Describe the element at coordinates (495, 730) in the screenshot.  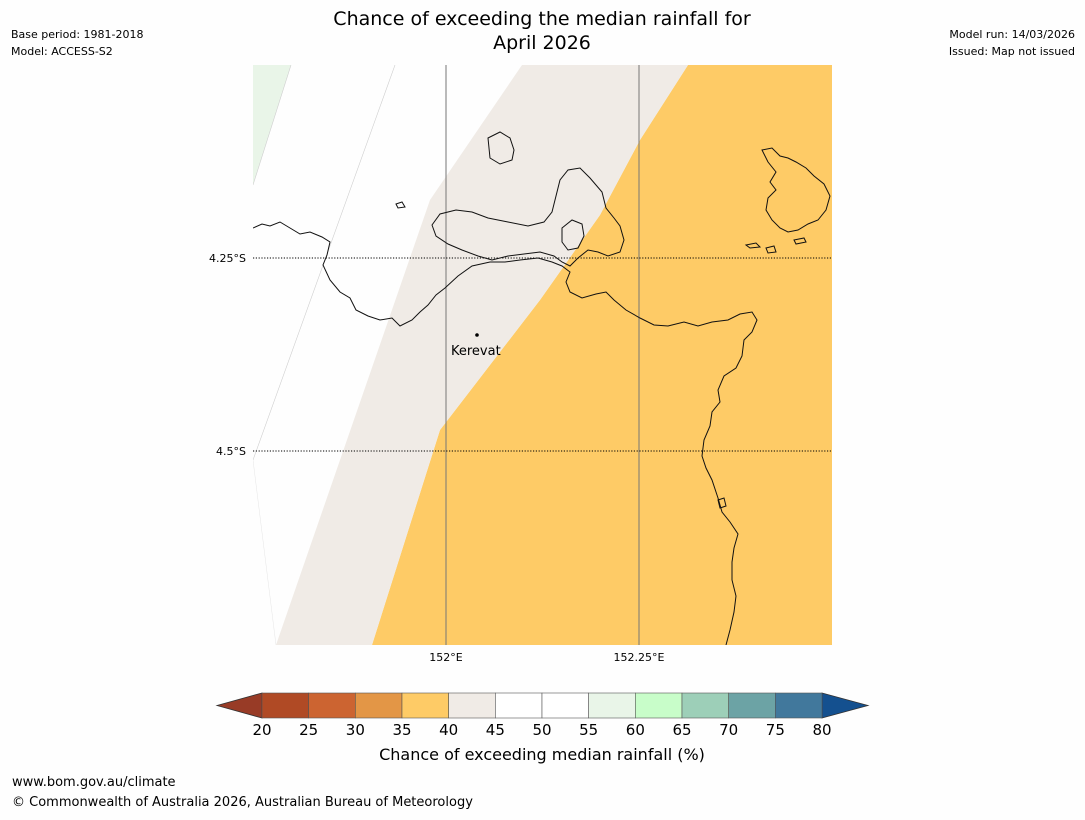
I see `colorbar-tick-45: 45` at that location.